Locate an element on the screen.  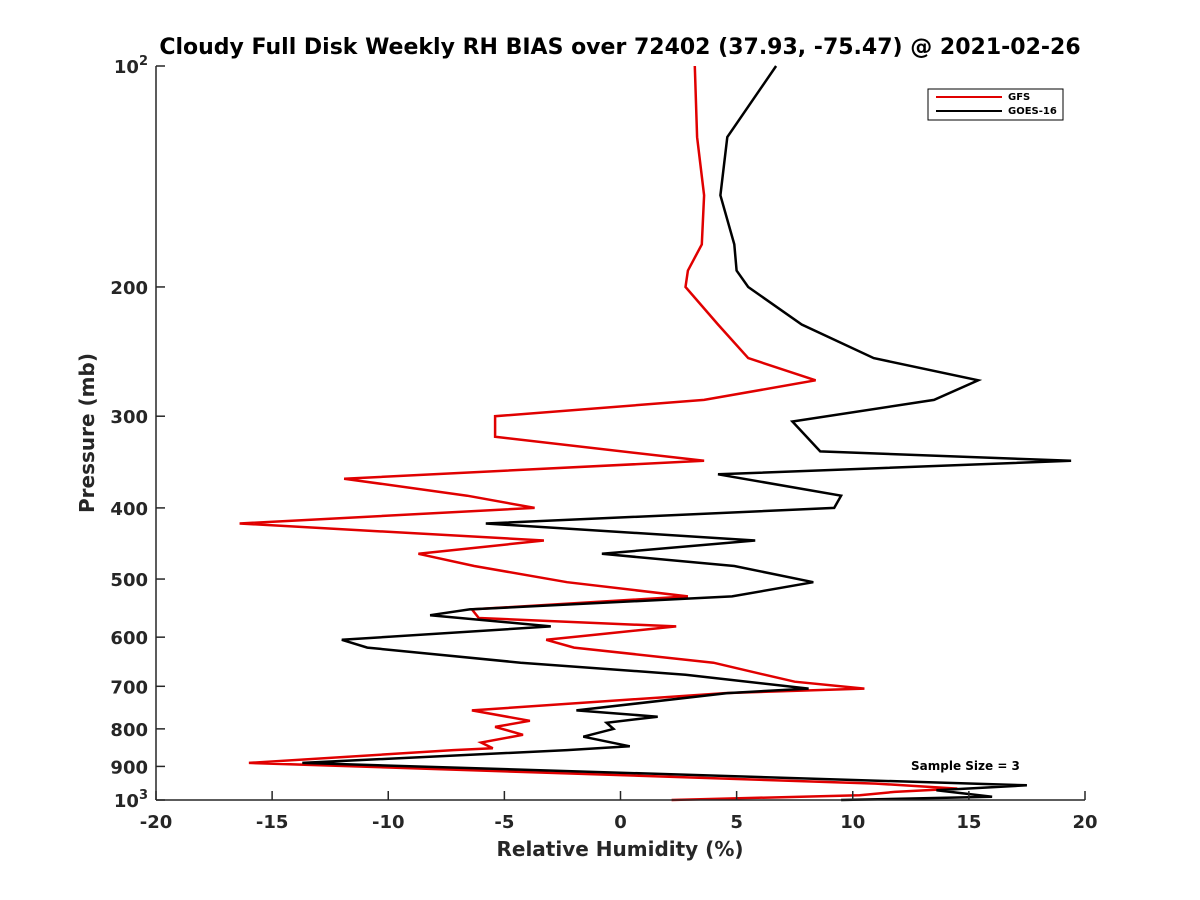
x-ticks: -20 -15 -10 -5 0 5 10 15 20 is located at coordinates (619, 812).